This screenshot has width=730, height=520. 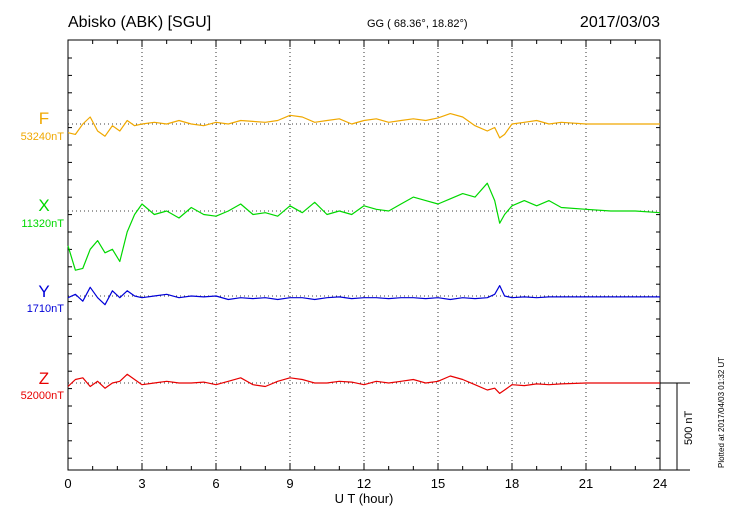 I want to click on series-line-x, so click(x=364, y=226).